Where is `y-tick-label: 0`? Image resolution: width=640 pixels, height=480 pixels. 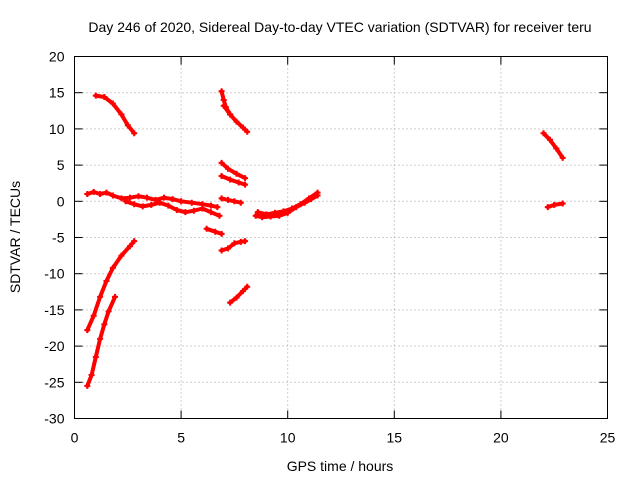
y-tick-label: 0 is located at coordinates (61, 201).